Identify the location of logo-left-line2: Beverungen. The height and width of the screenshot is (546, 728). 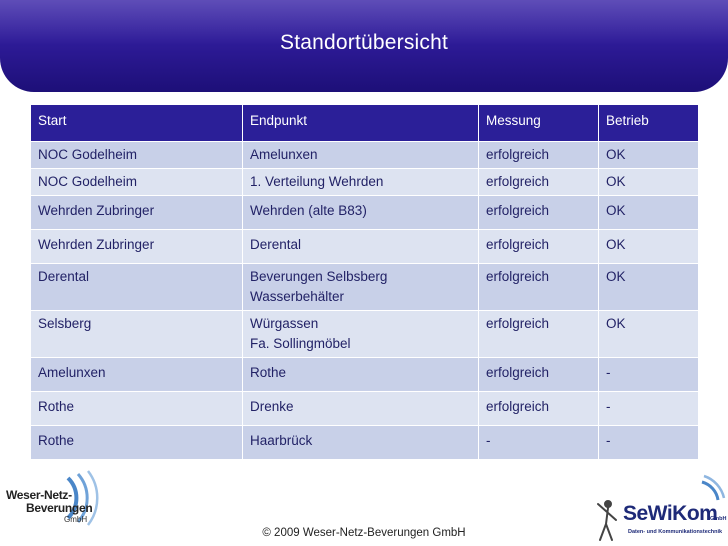
(59, 508).